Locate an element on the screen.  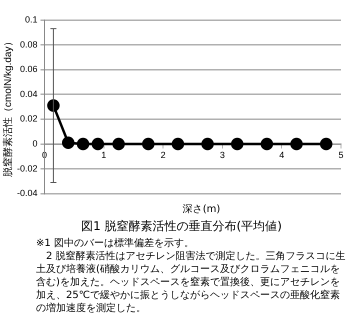
y-tick-label: 0.04 is located at coordinates (29, 93).